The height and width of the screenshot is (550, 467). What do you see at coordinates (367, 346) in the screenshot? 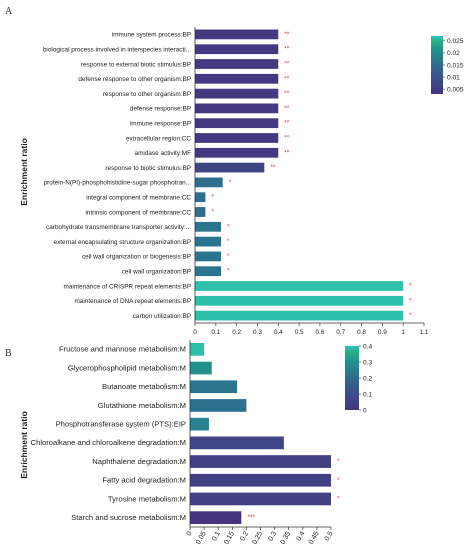
I see `colorbar-tick-label: 0.4` at bounding box center [367, 346].